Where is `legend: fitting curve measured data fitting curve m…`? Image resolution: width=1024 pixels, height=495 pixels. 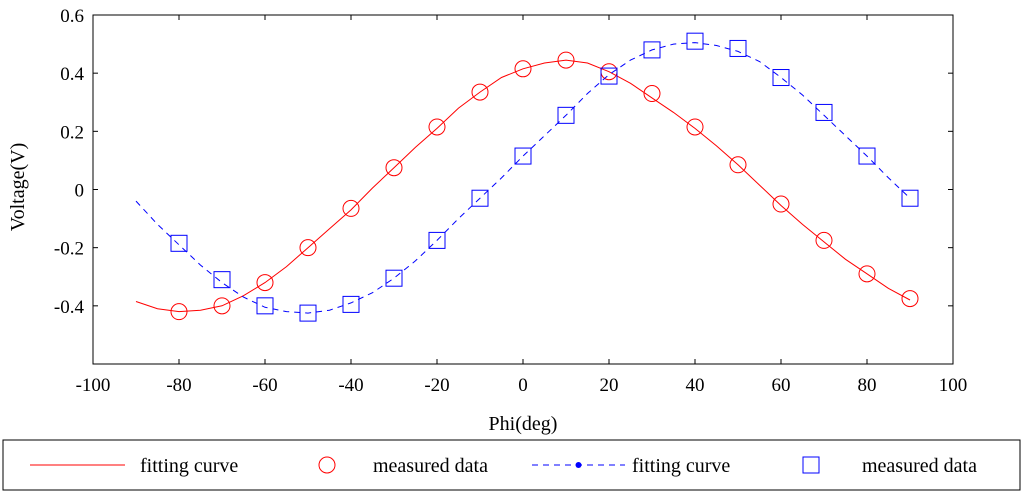 legend: fitting curve measured data fitting curve m… is located at coordinates (511, 465).